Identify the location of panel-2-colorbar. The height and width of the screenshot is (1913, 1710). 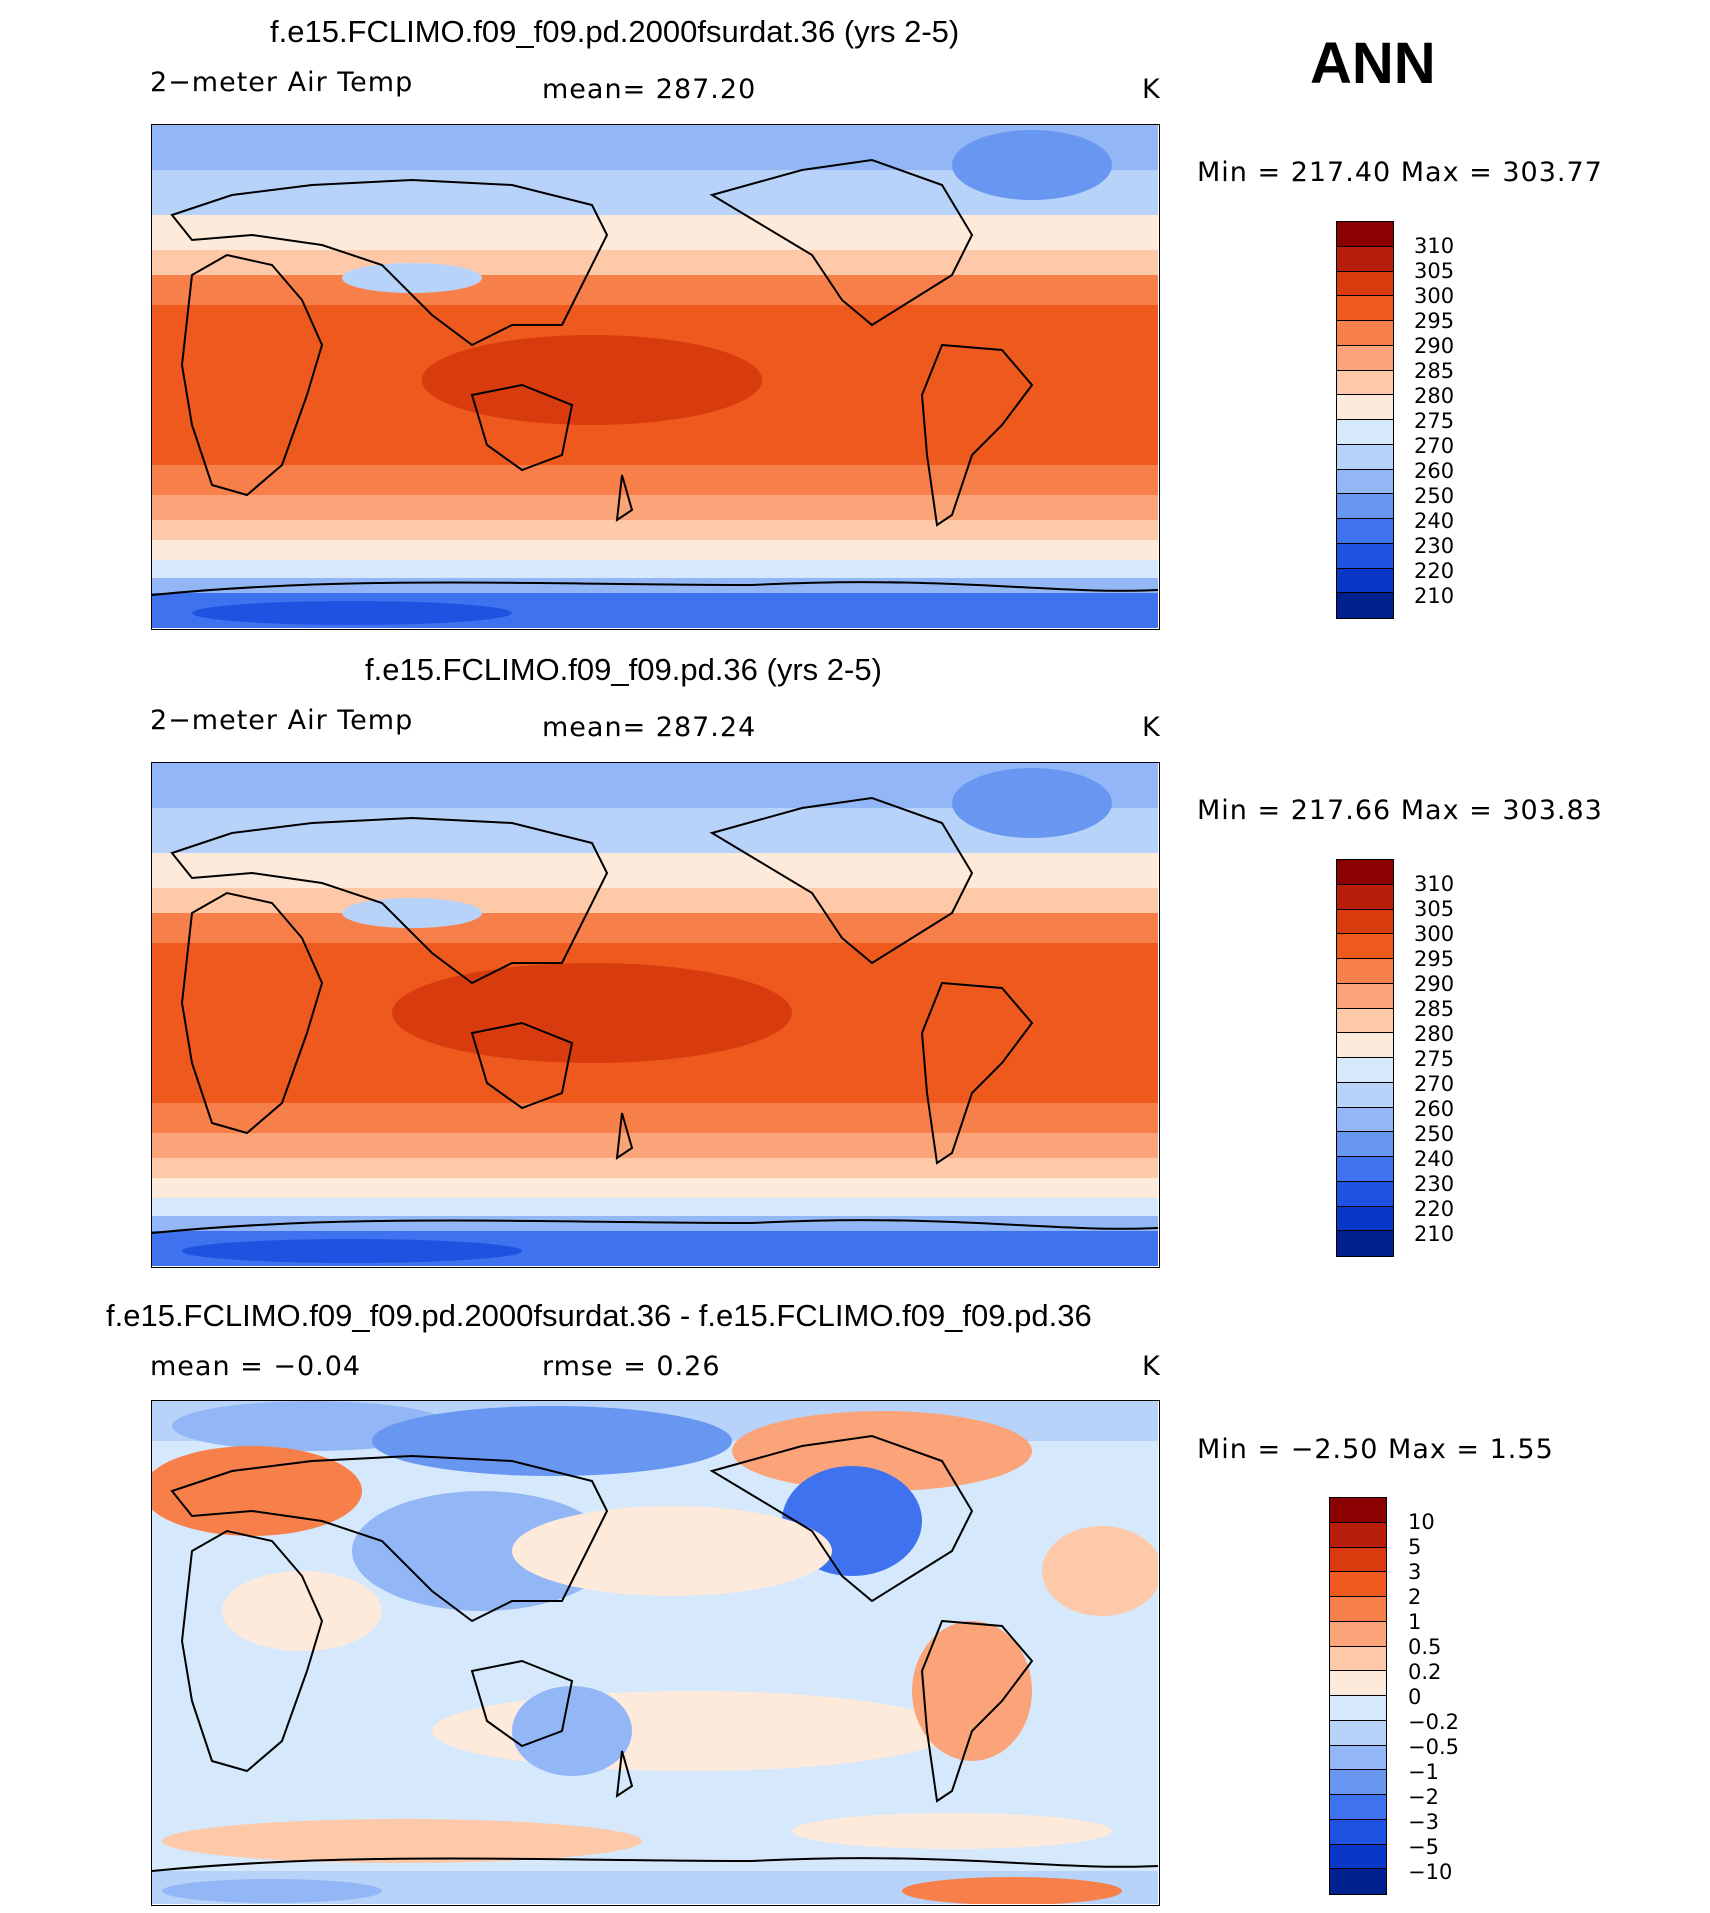
(1365, 1058).